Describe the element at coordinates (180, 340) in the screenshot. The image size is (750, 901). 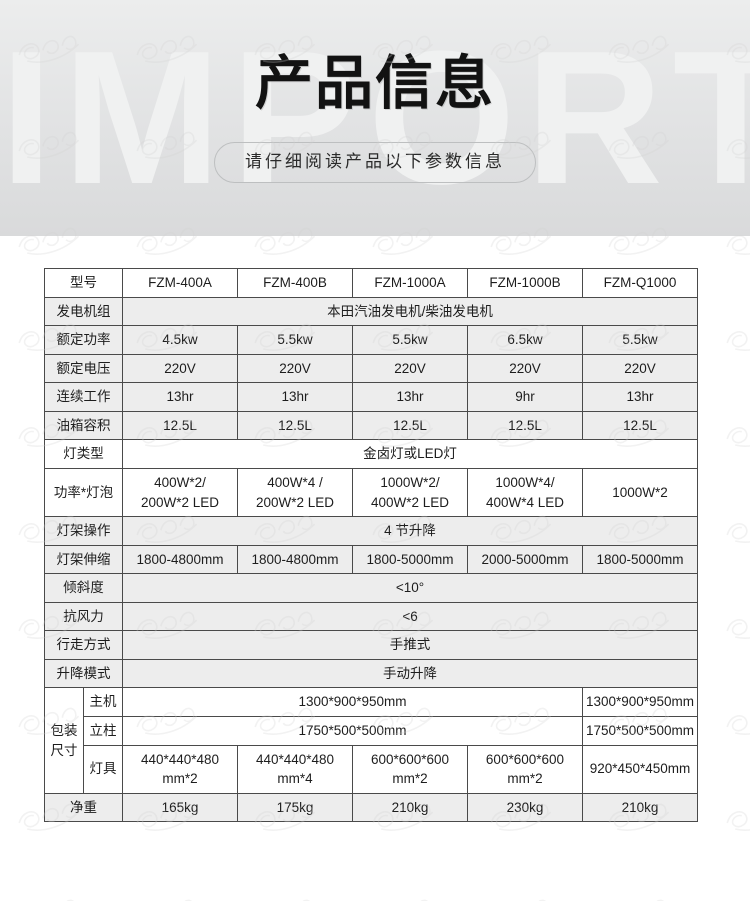
I see `row-value-1-0: 4.5kw` at that location.